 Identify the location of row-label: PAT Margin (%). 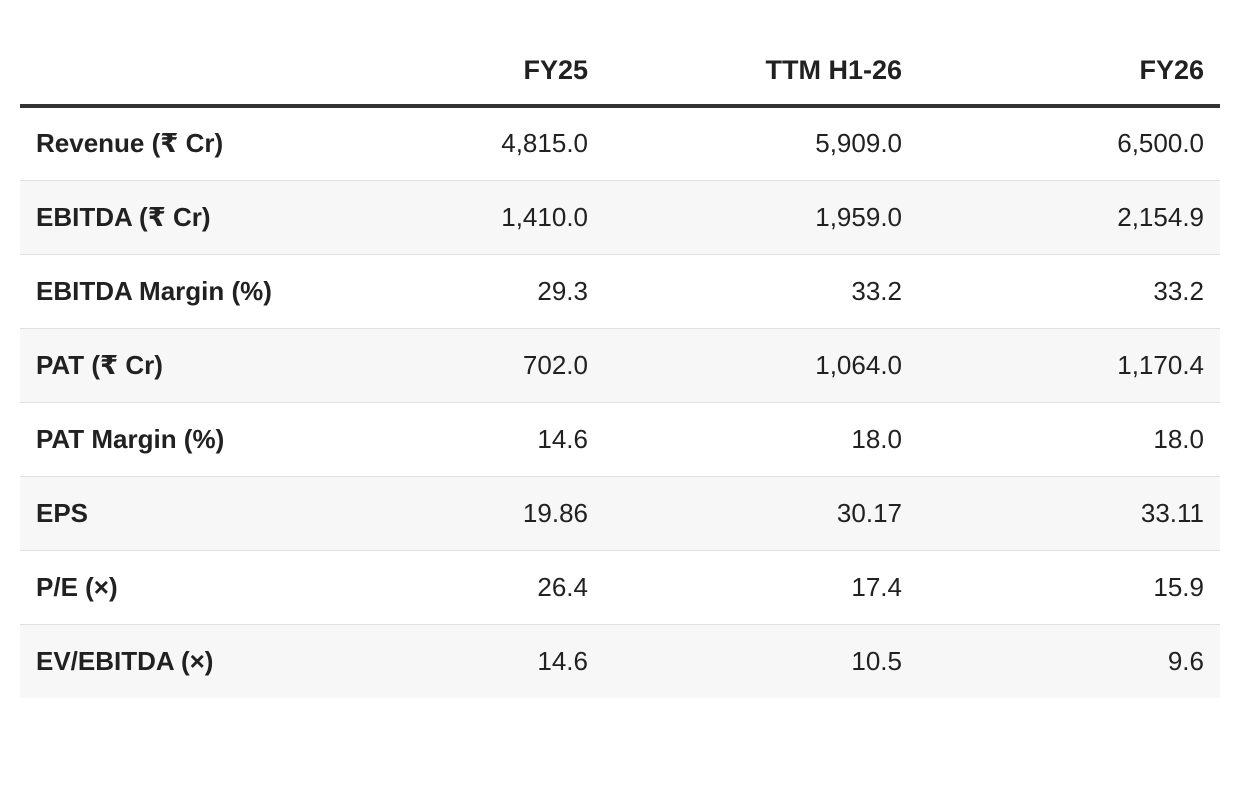
(165, 439).